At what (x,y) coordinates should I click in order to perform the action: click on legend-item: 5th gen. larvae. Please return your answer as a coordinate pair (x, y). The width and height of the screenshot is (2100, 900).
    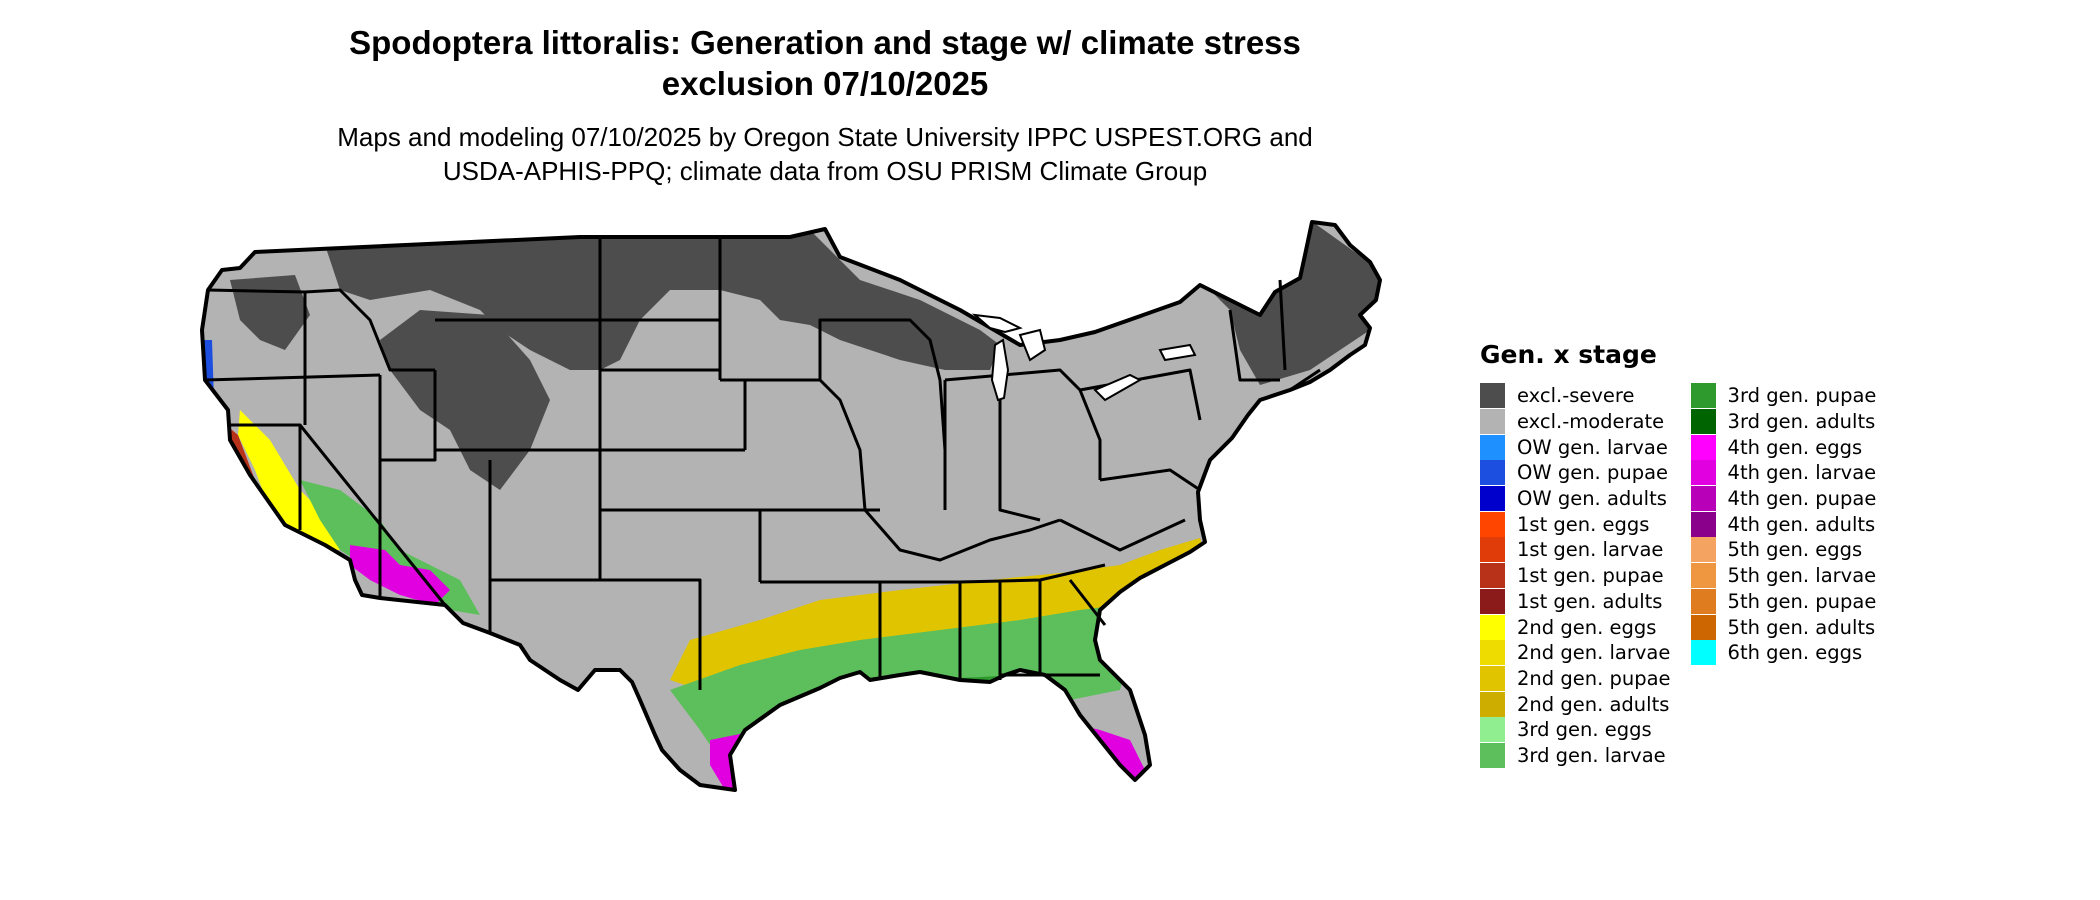
    Looking at the image, I should click on (1783, 576).